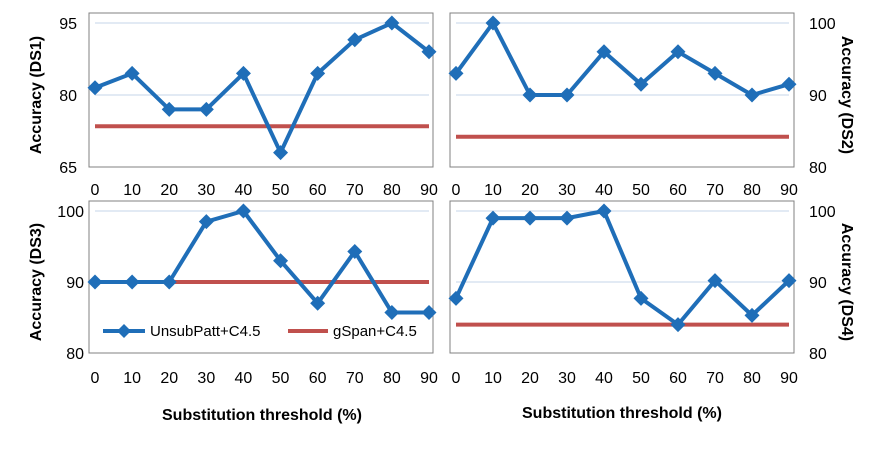 The image size is (886, 454). Describe the element at coordinates (205, 331) in the screenshot. I see `legend-label: UnsubPatt+C4.5` at that location.